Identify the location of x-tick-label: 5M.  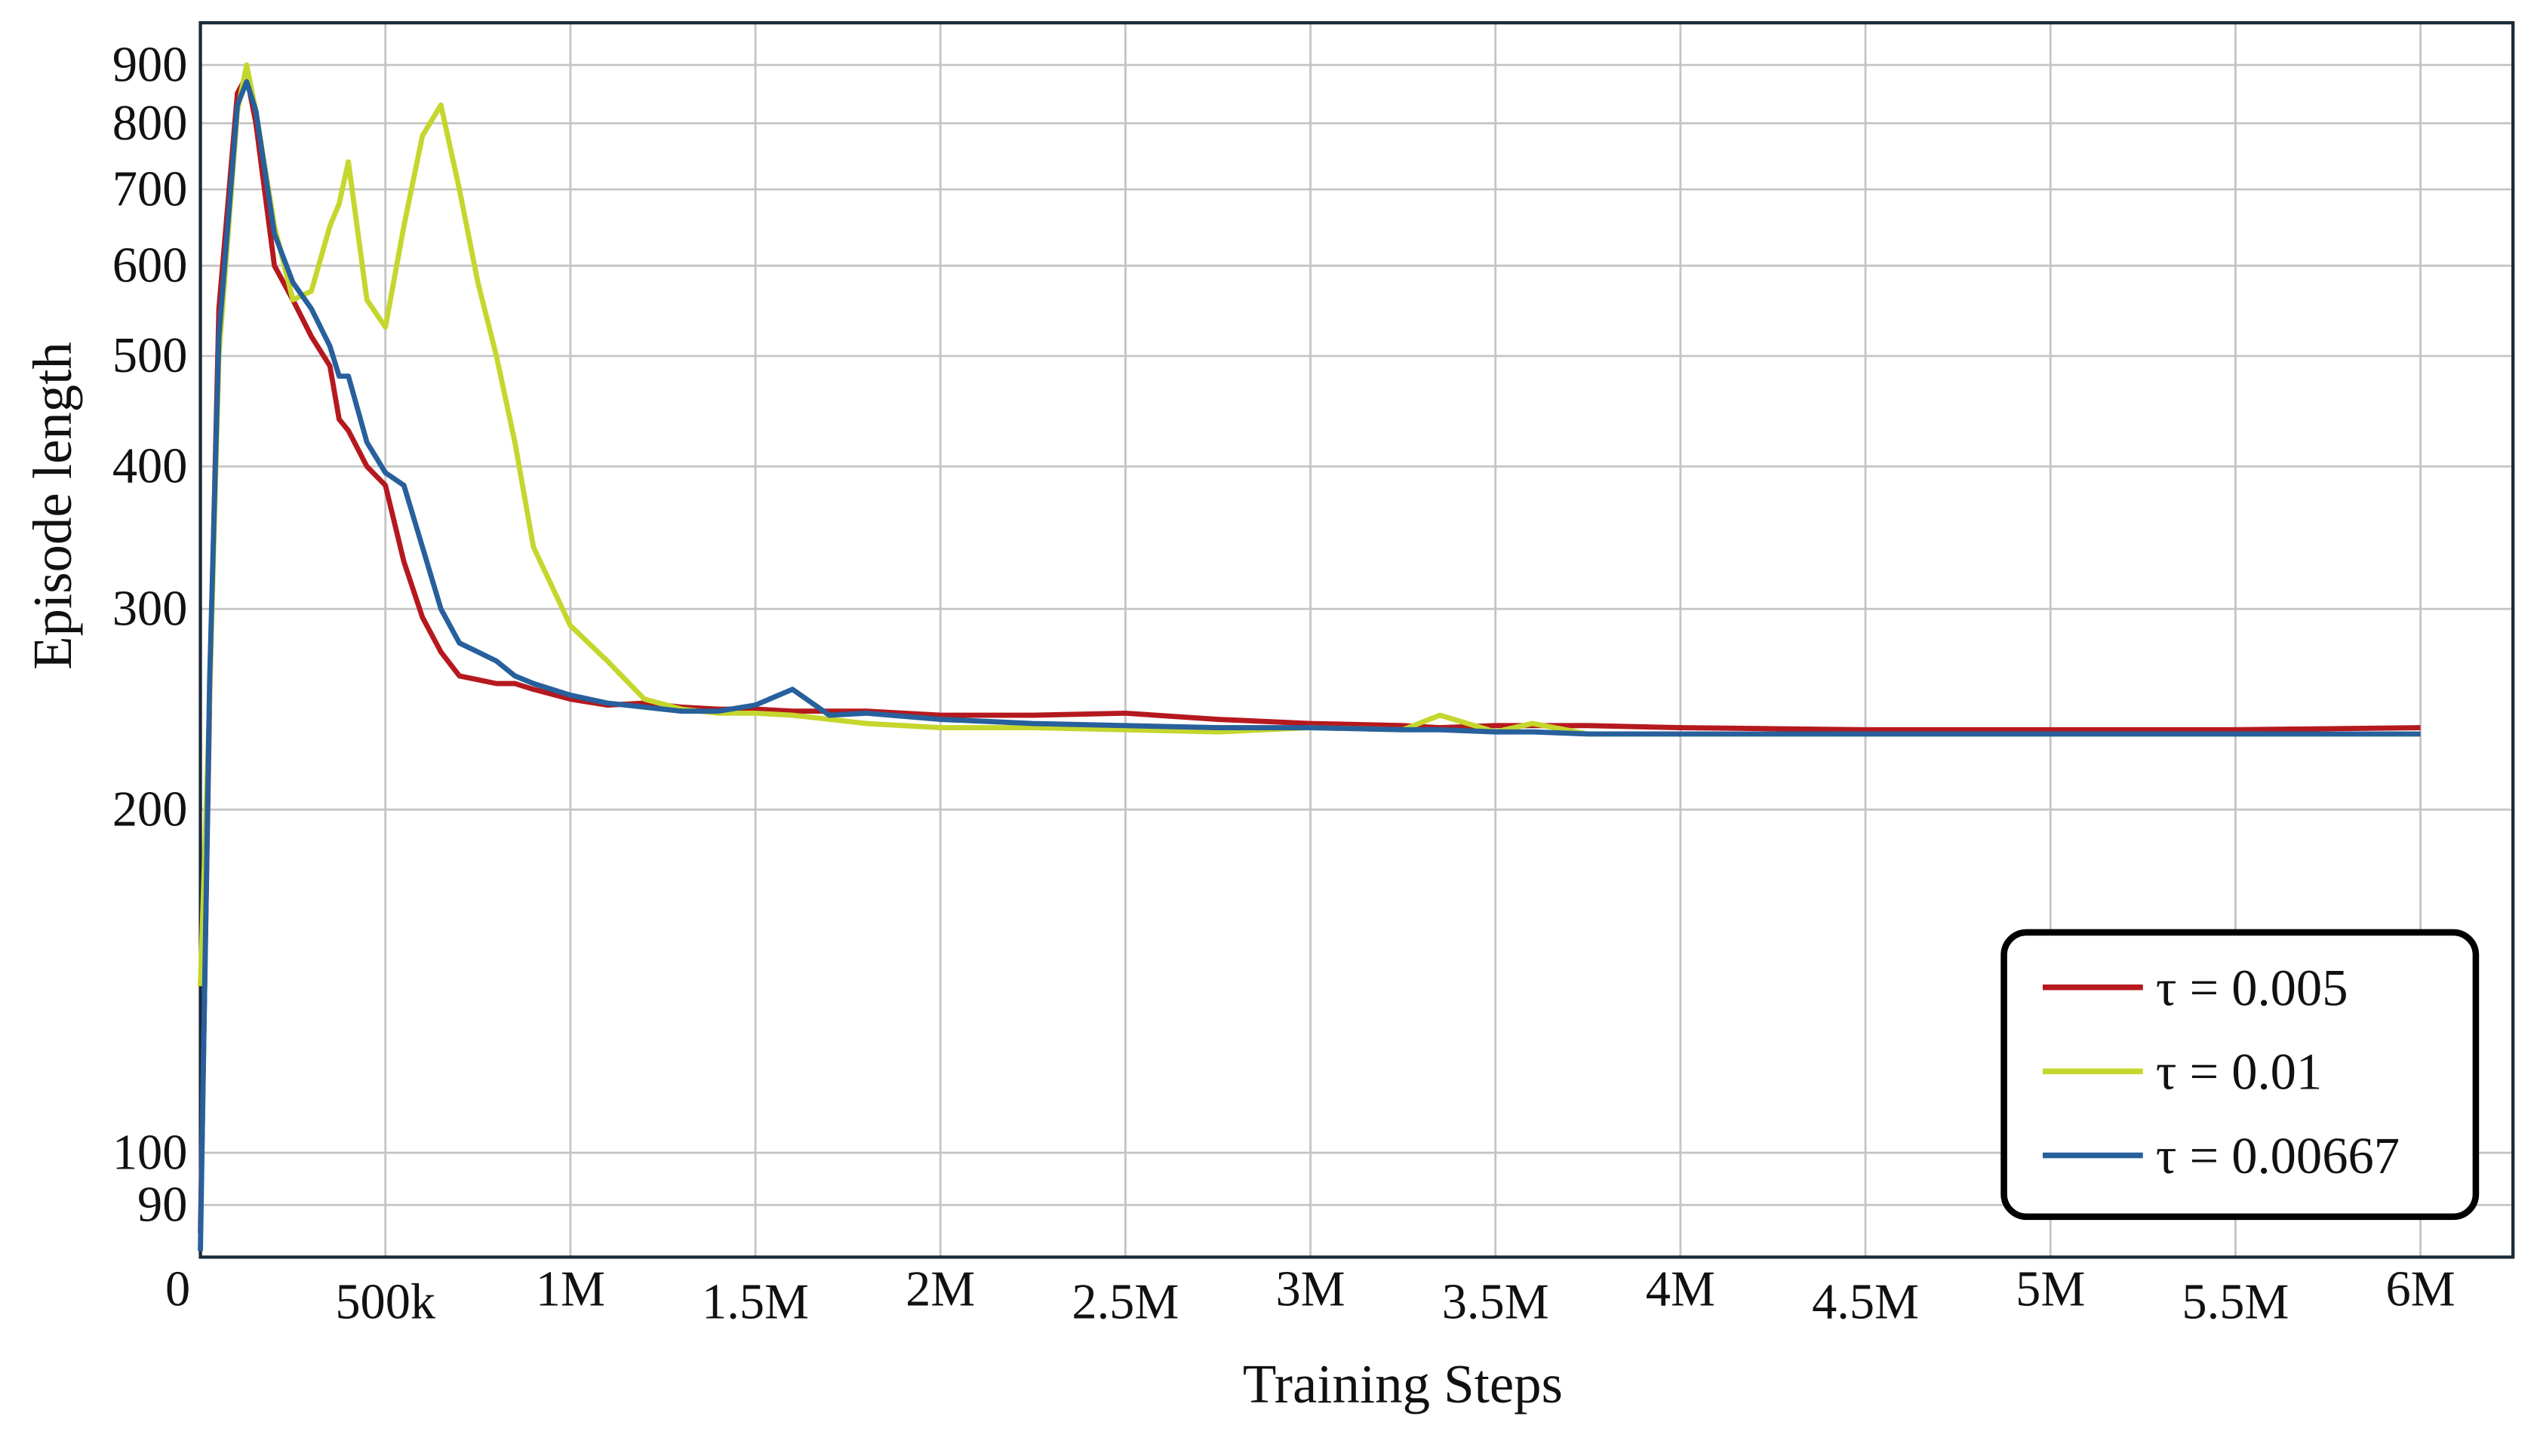
(2050, 1289).